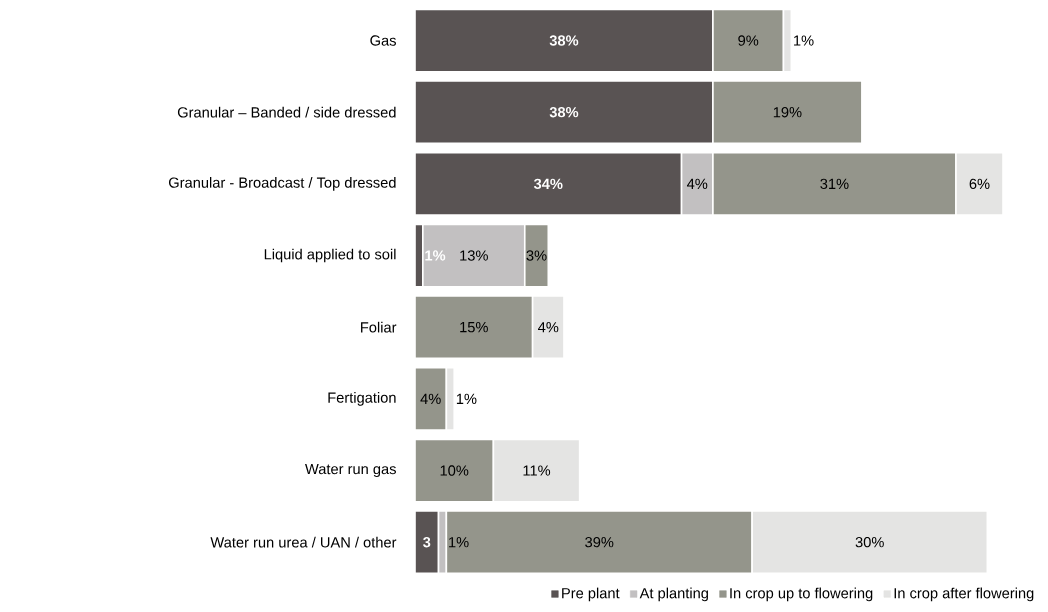 The image size is (1048, 612). I want to click on y-tick-label: Gas, so click(383, 40).